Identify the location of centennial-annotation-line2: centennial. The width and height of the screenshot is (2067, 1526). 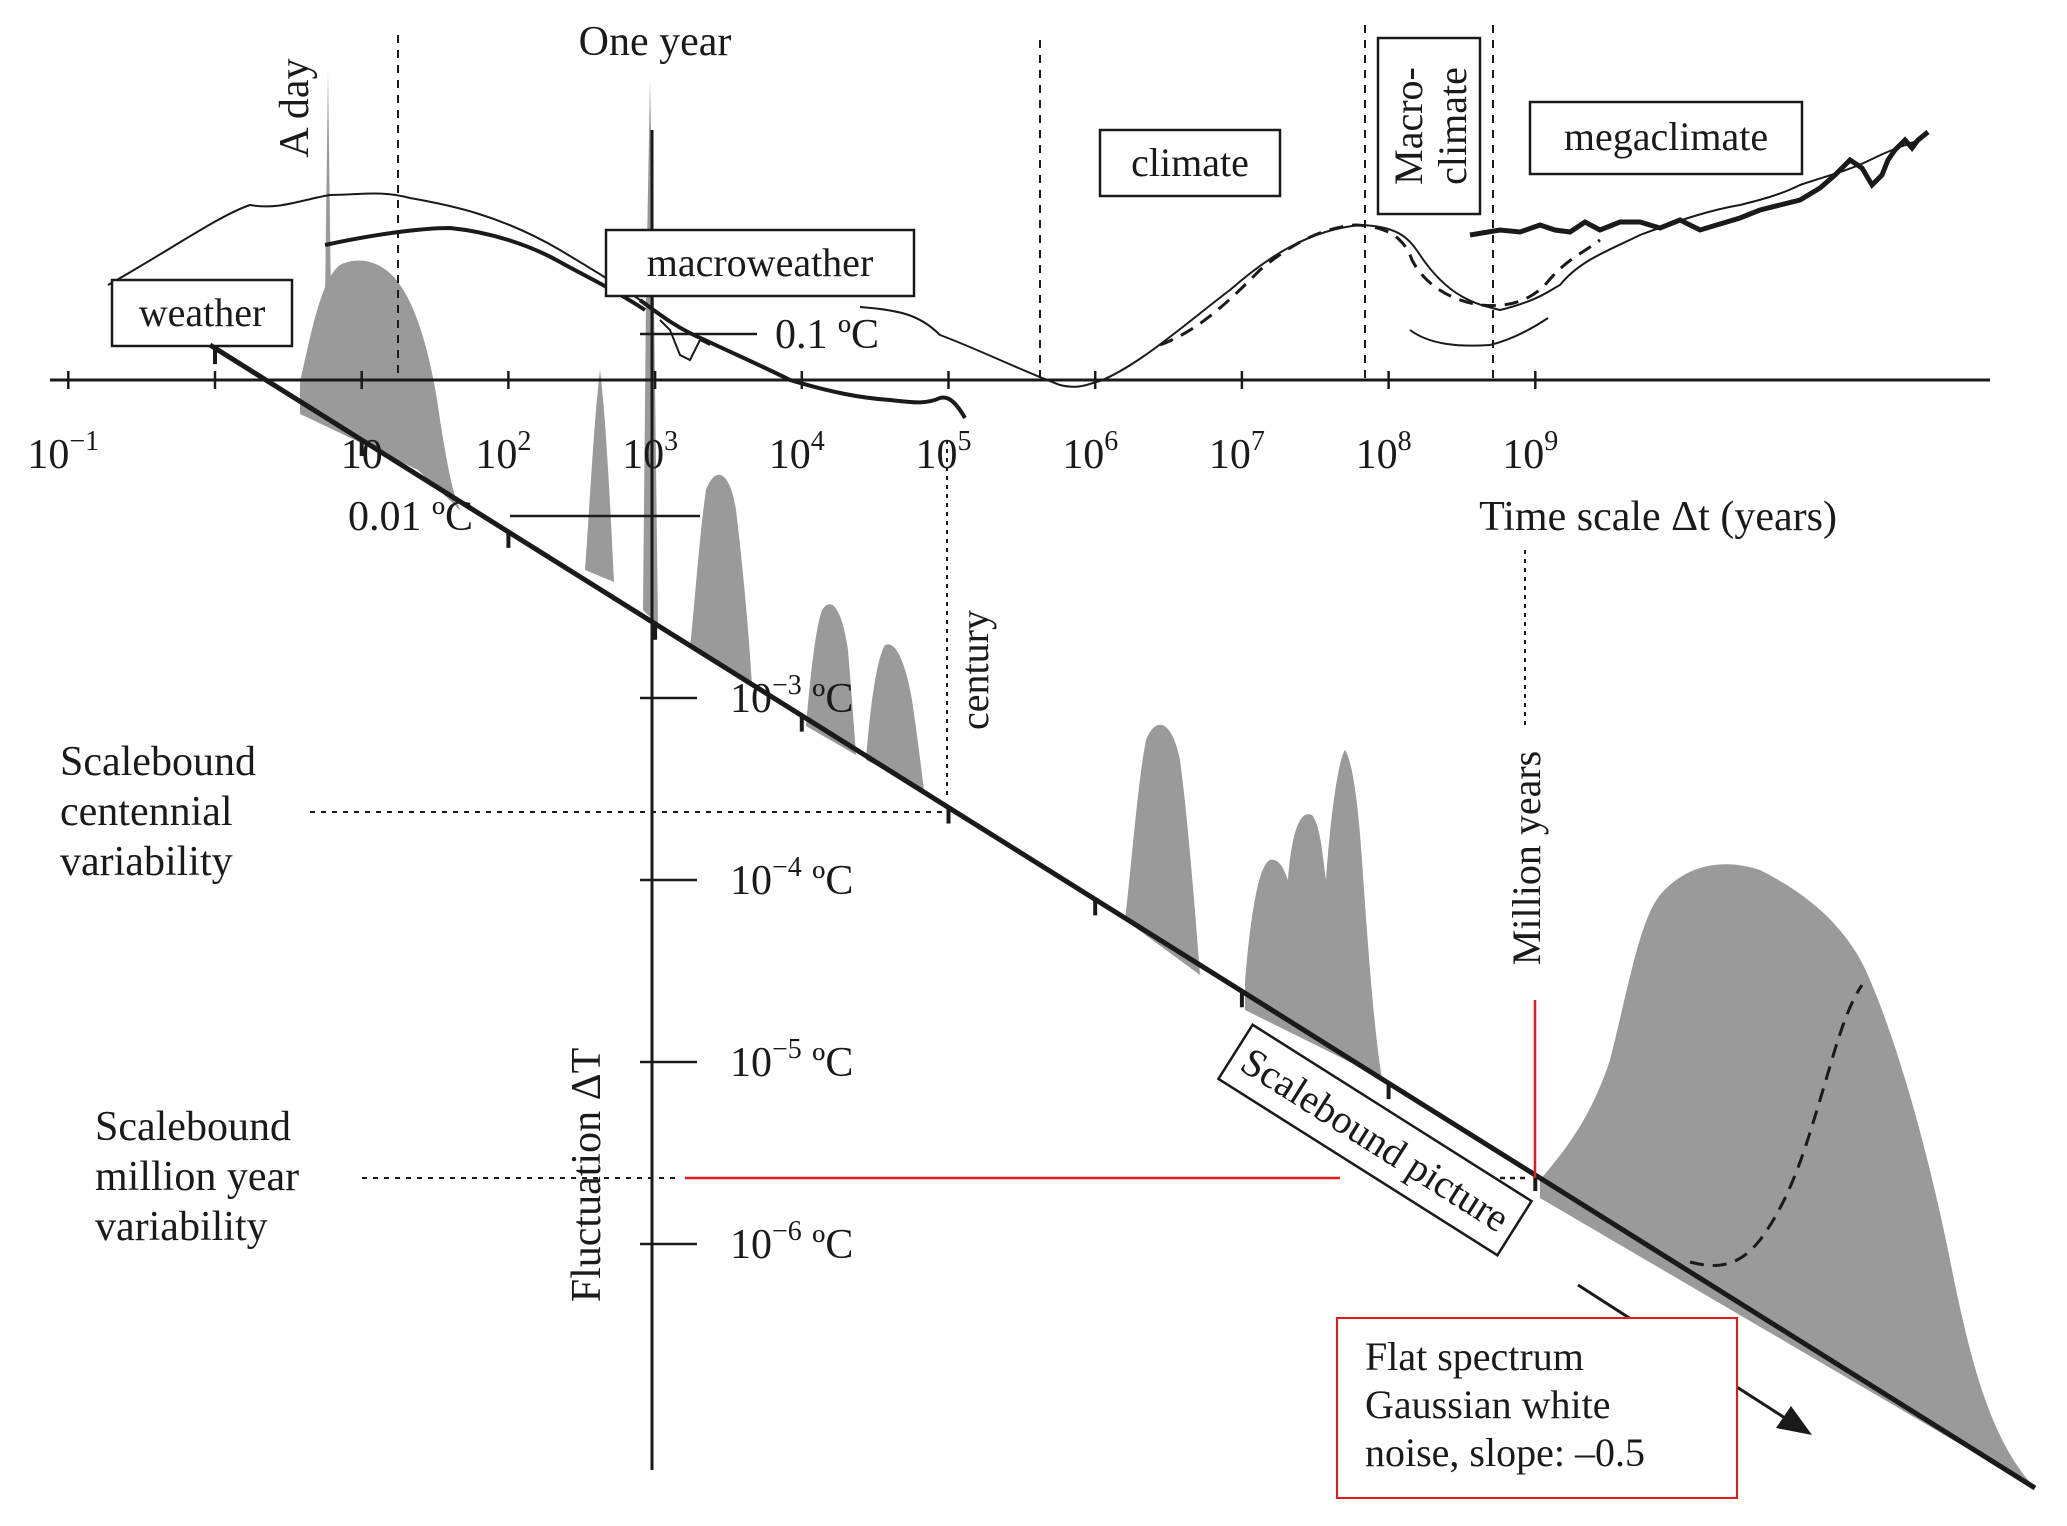
(146, 812).